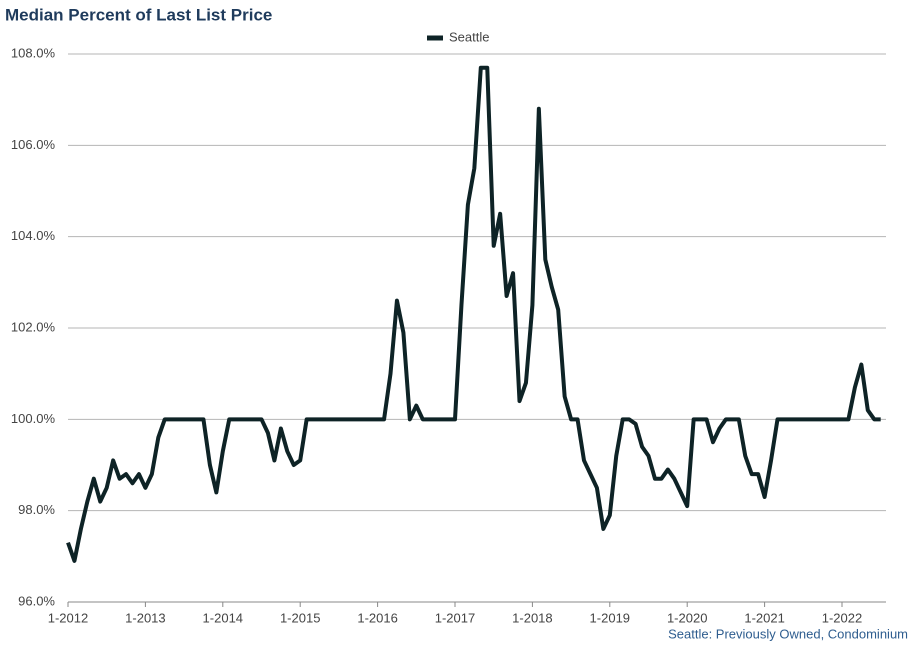 The image size is (921, 649). Describe the element at coordinates (842, 617) in the screenshot. I see `x-tick-label: 1-2022` at that location.